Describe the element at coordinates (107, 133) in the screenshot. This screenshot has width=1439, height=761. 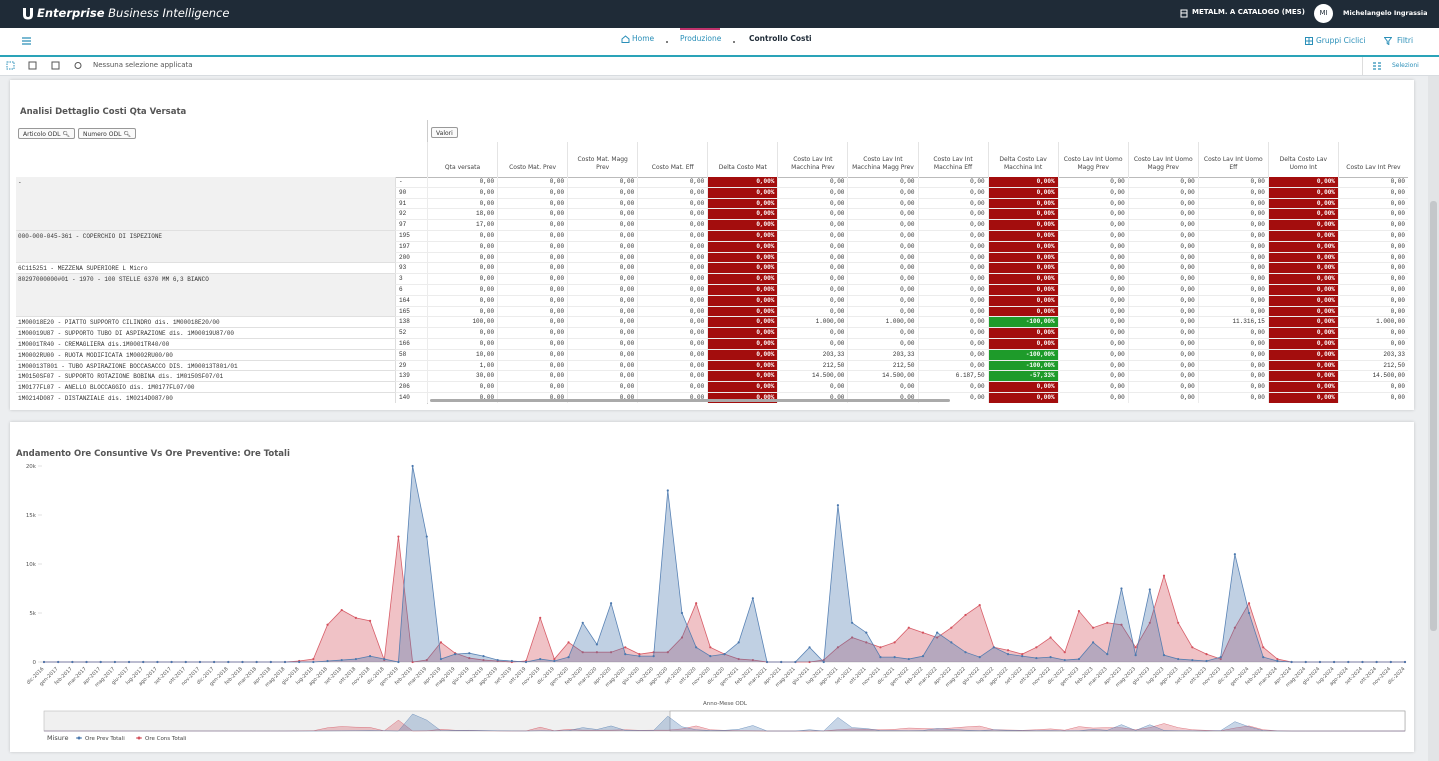
I see `filter-button: Numero ODL 🔍︎` at that location.